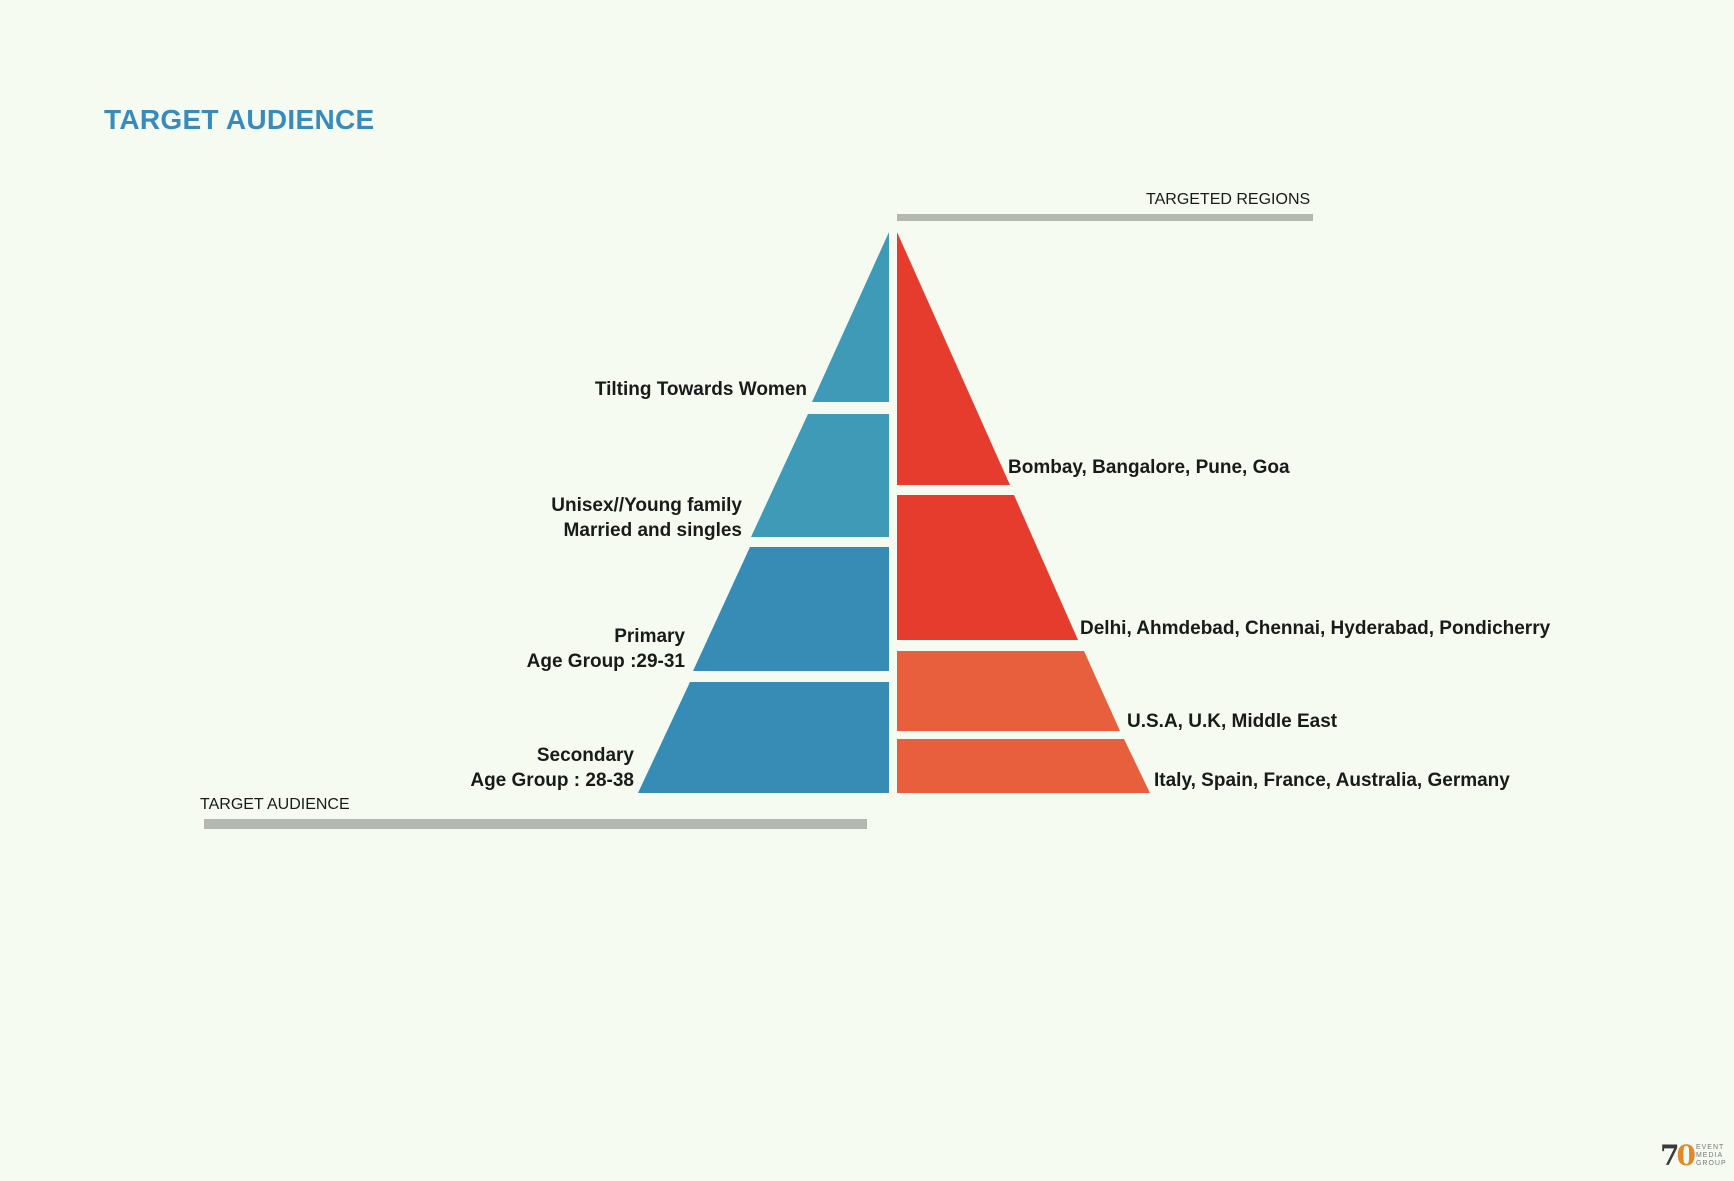 The height and width of the screenshot is (1181, 1734). Describe the element at coordinates (239, 119) in the screenshot. I see `page-title: TARGET AUDIENCE` at that location.